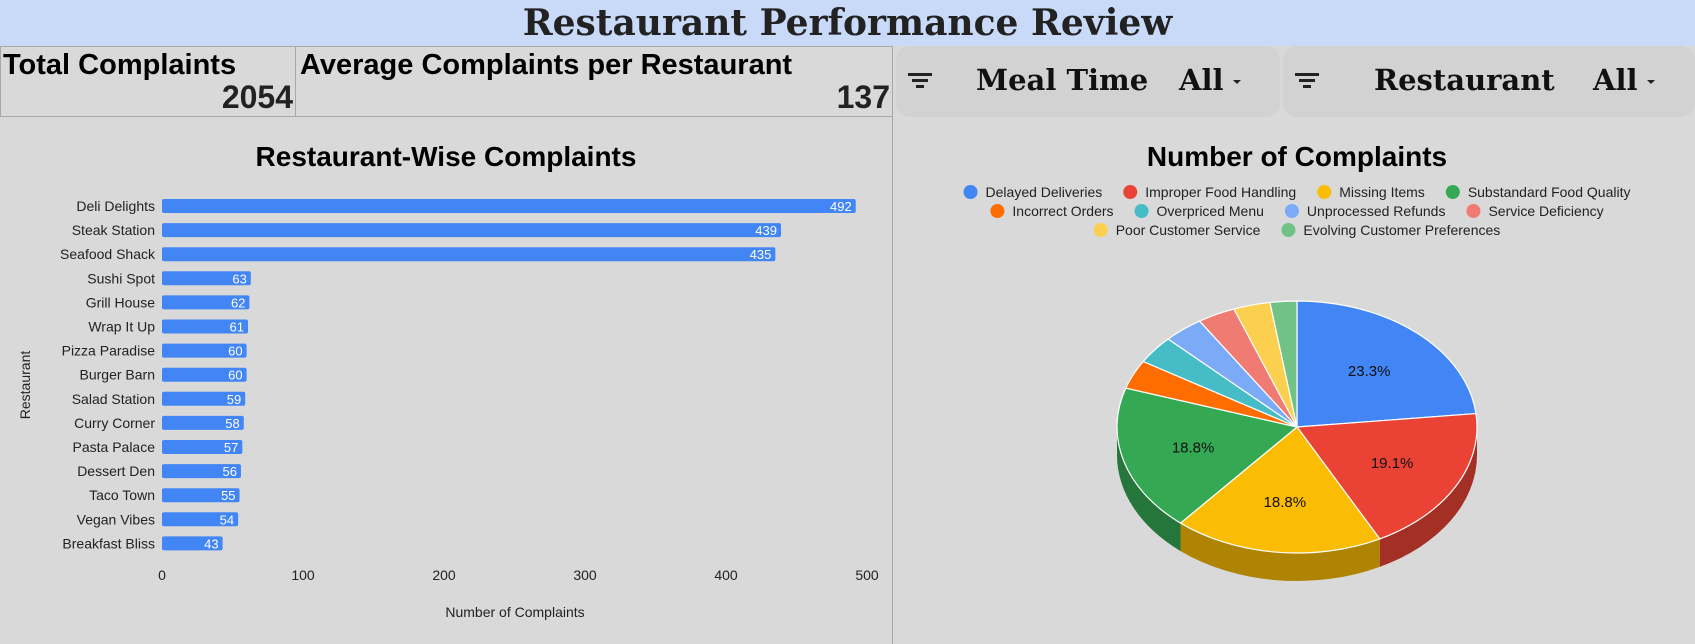 This screenshot has width=1695, height=644. I want to click on bar-category-label: Burger Barn, so click(117, 375).